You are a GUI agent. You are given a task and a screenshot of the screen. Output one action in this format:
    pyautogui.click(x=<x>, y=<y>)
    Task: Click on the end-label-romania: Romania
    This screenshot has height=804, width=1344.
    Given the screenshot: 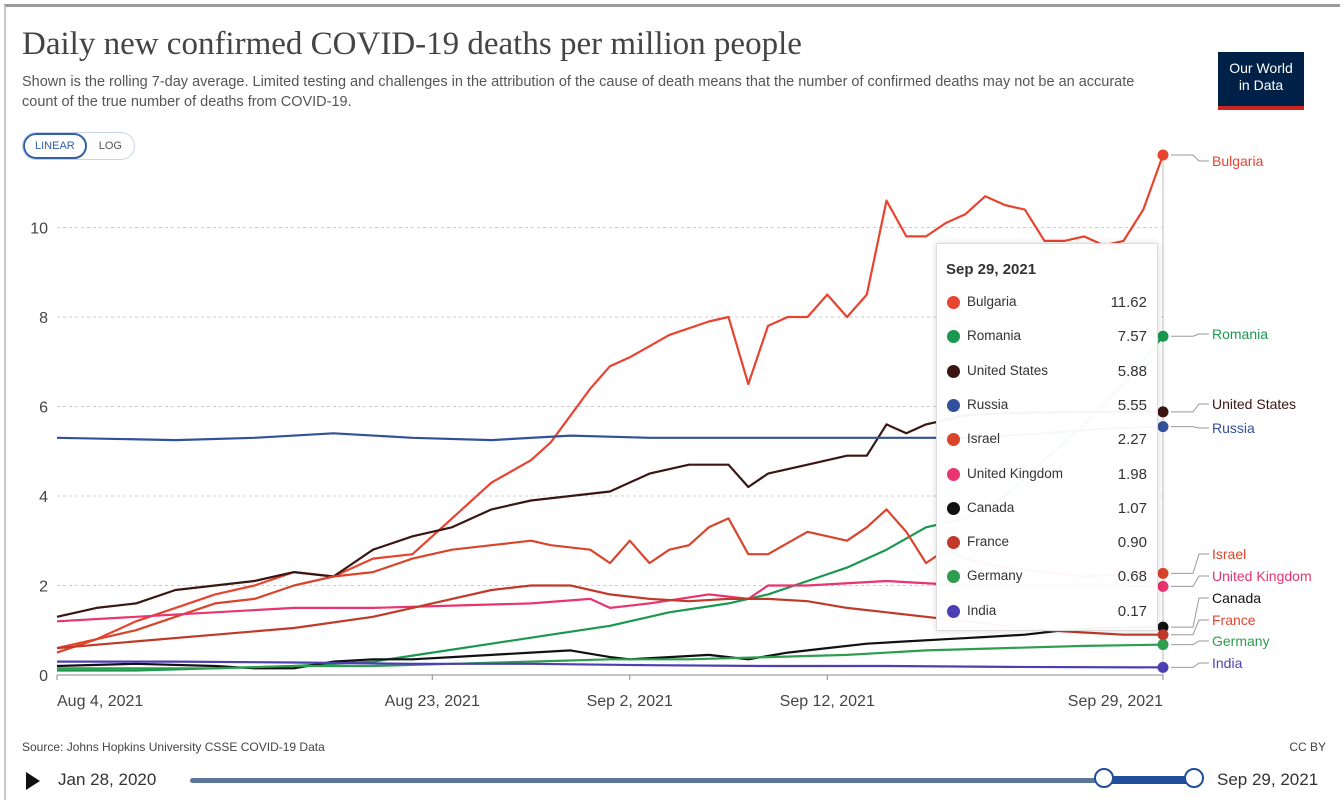 What is the action you would take?
    pyautogui.click(x=1240, y=334)
    